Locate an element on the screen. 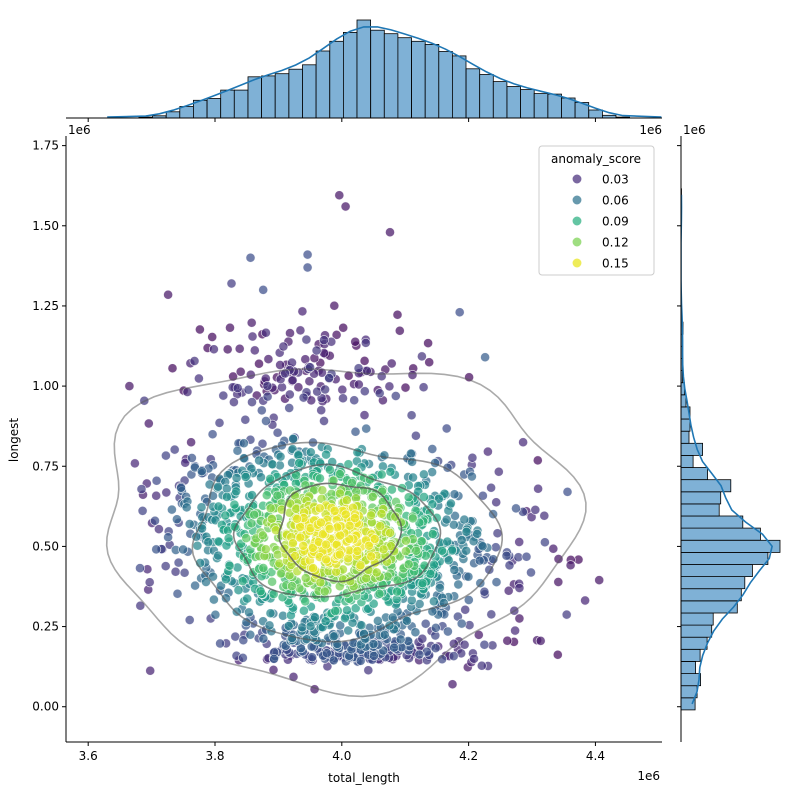 This screenshot has height=800, width=800. y-tick-label: 1.50 is located at coordinates (45, 226).